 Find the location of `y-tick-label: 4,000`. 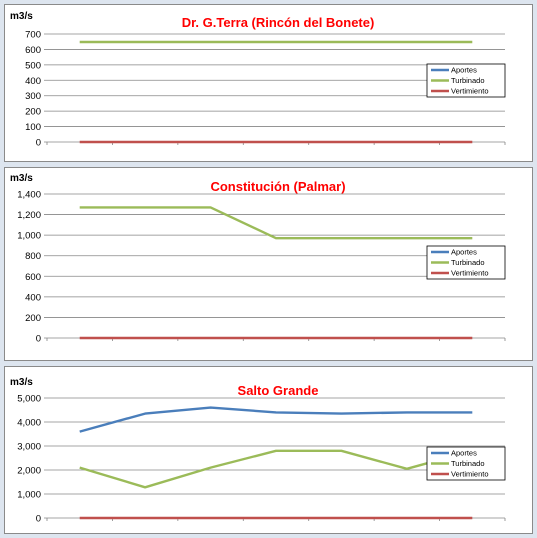

y-tick-label: 4,000 is located at coordinates (29, 423).